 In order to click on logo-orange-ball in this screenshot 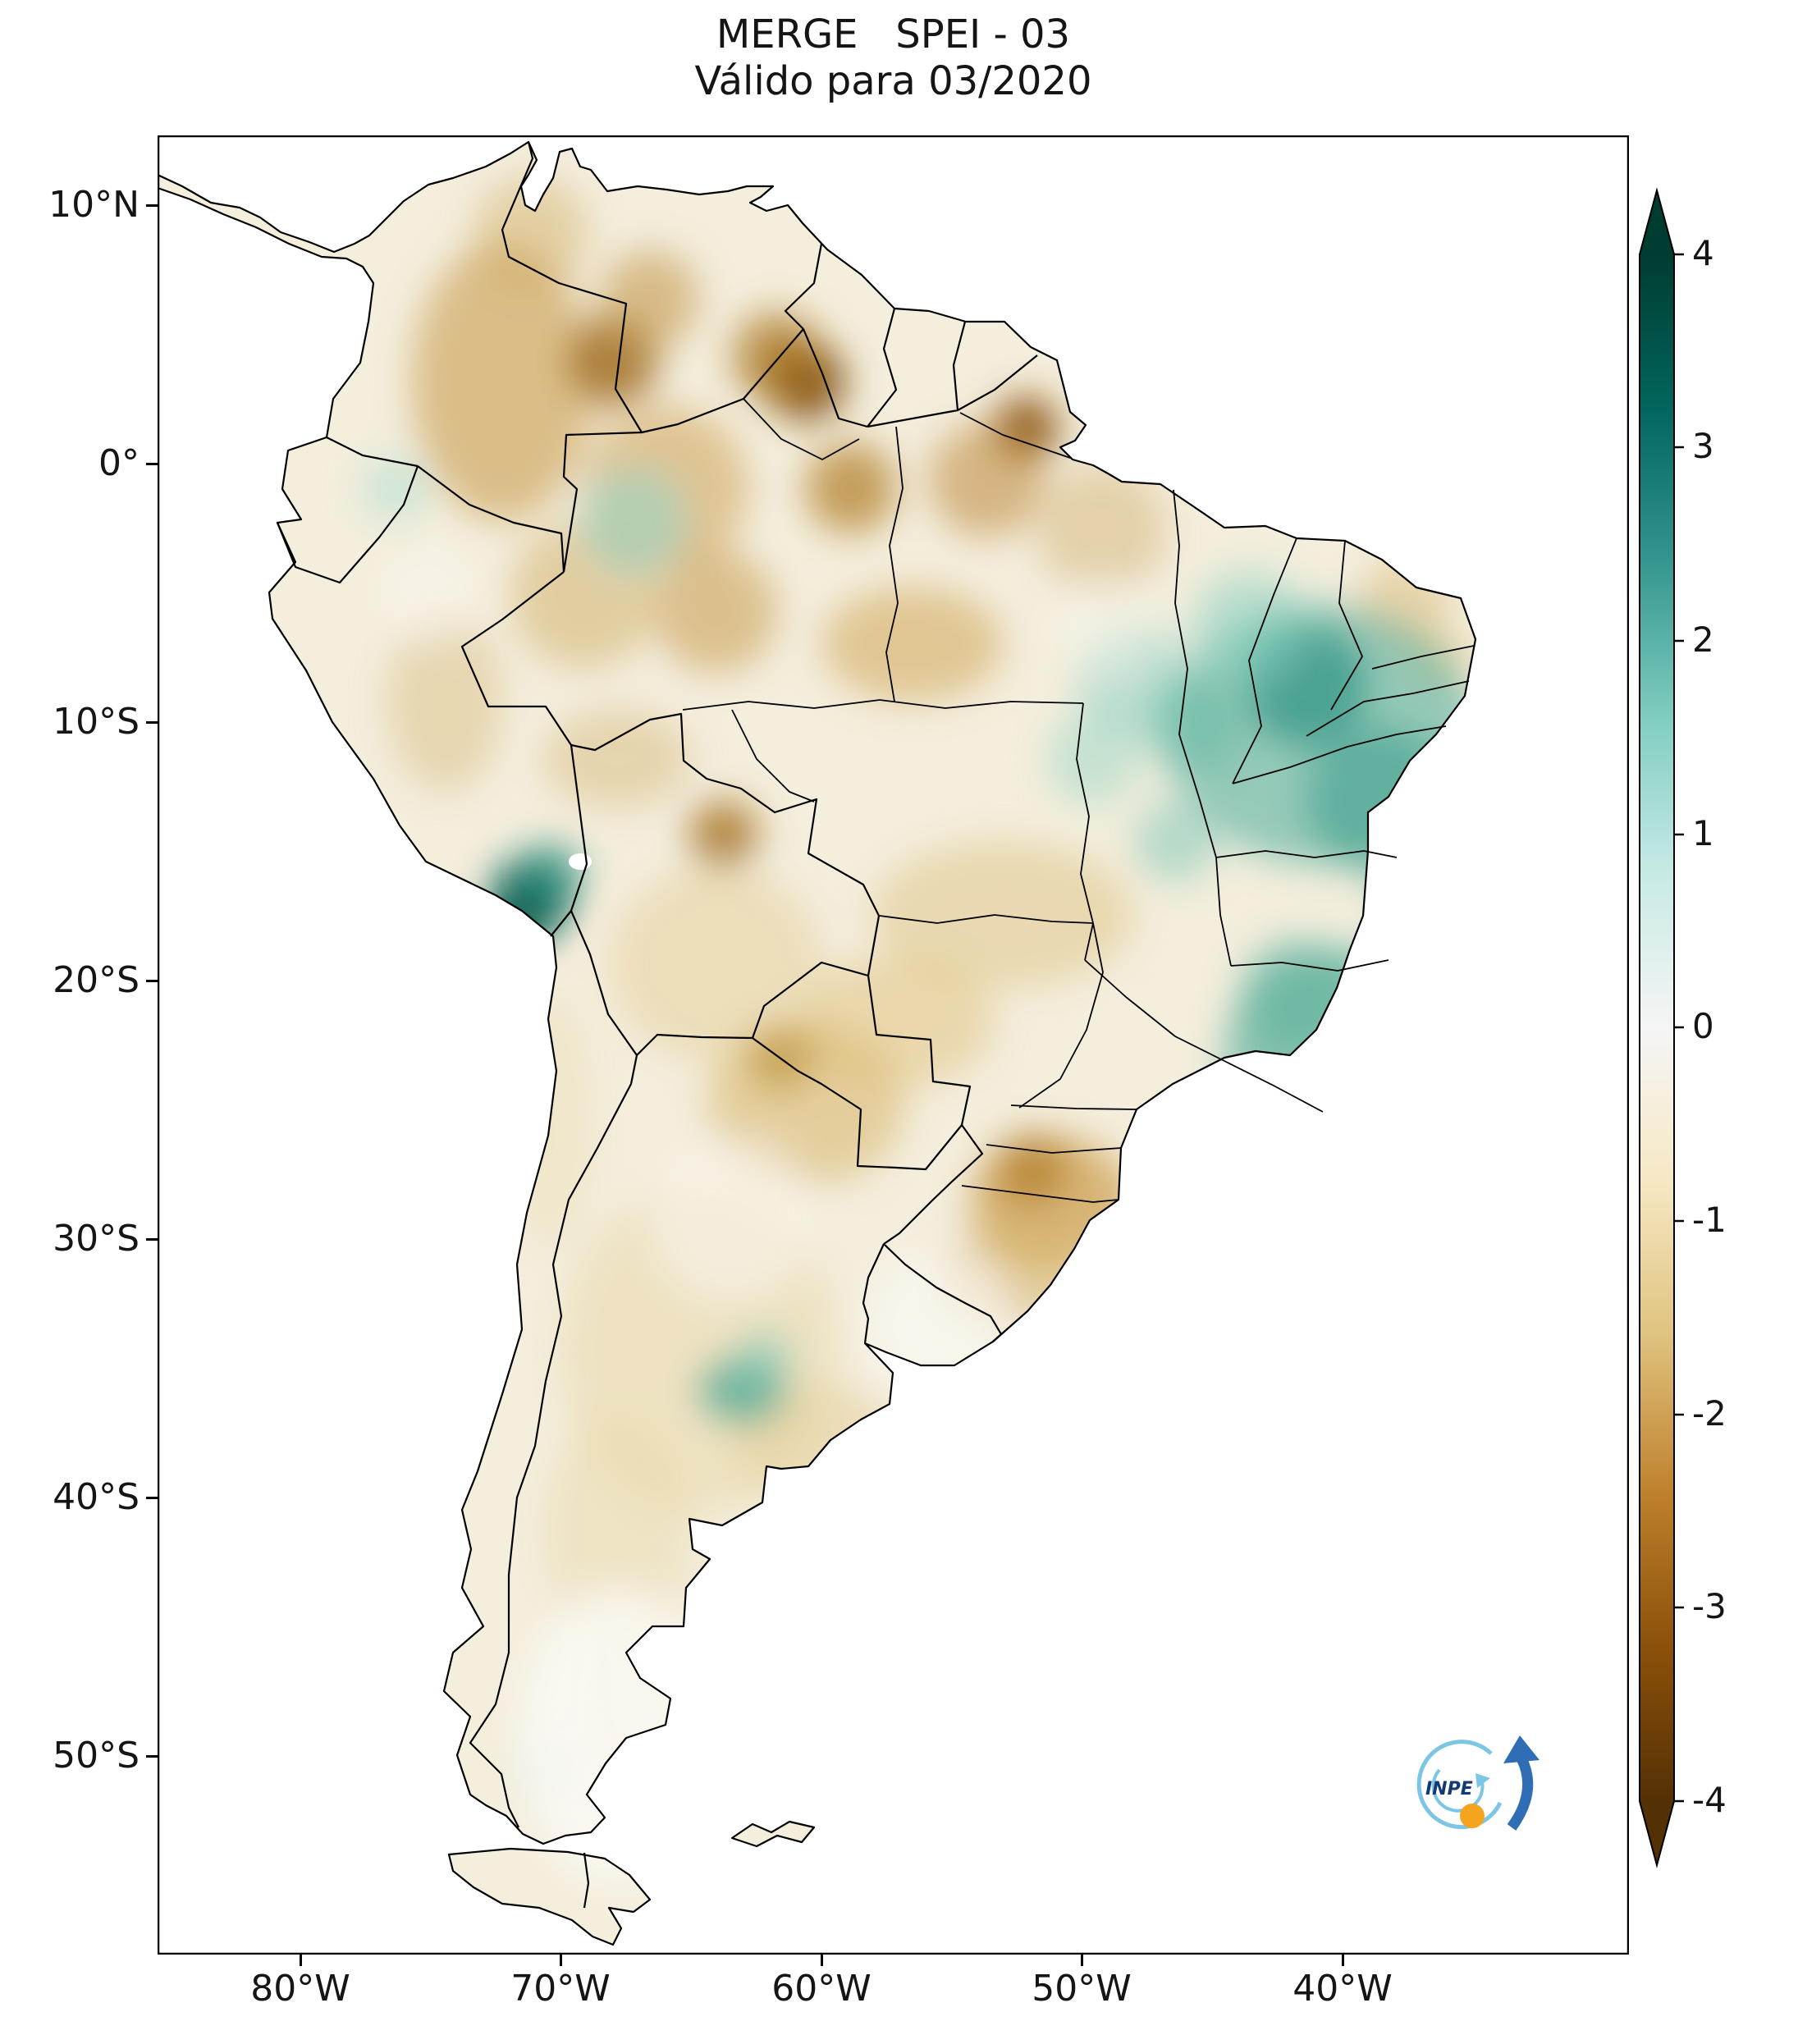, I will do `click(1472, 1816)`.